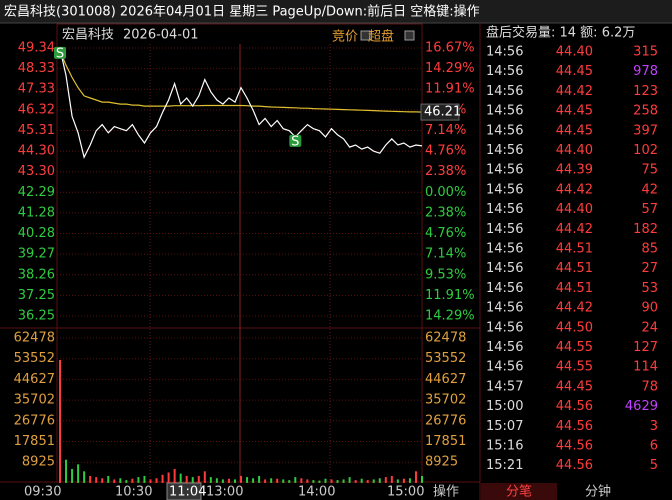  What do you see at coordinates (649, 288) in the screenshot?
I see `trade-volume: 53` at bounding box center [649, 288].